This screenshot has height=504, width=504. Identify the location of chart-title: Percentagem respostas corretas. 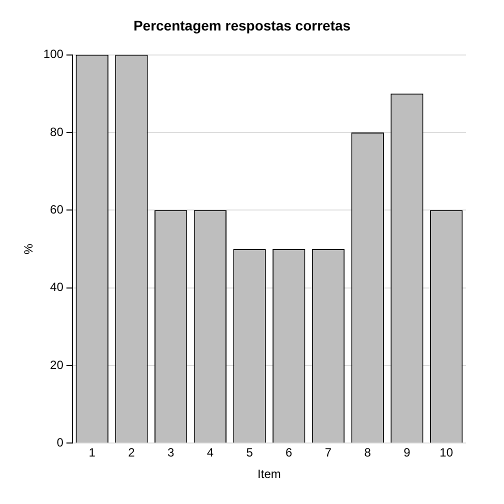
(242, 25).